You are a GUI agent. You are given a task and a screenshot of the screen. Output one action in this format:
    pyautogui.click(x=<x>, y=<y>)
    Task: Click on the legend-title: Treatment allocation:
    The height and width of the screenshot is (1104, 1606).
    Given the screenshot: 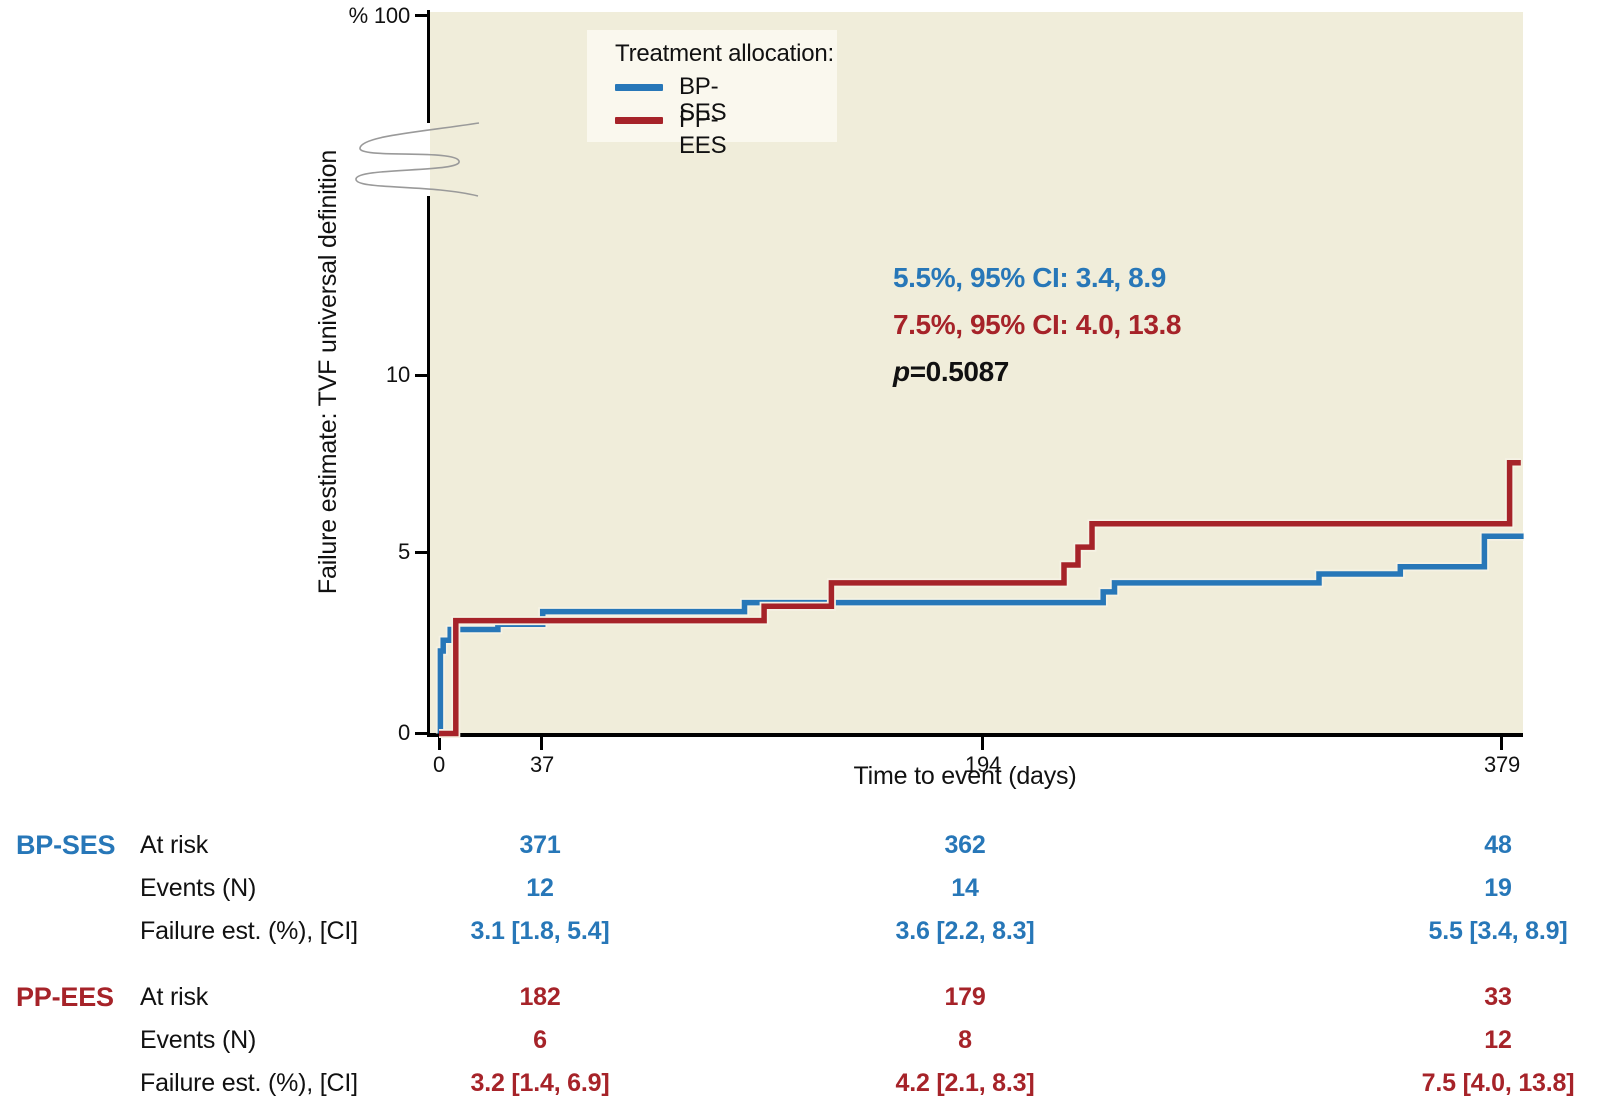 What is the action you would take?
    pyautogui.click(x=725, y=53)
    